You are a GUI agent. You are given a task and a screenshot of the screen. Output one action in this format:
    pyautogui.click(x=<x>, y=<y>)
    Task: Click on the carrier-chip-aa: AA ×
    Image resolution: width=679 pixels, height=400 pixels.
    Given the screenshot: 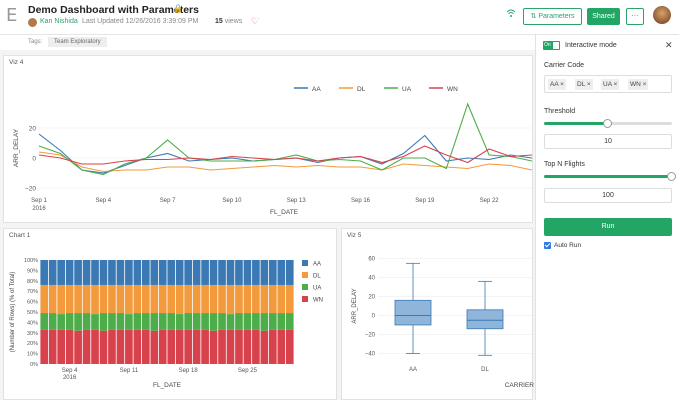 What is the action you would take?
    pyautogui.click(x=557, y=84)
    